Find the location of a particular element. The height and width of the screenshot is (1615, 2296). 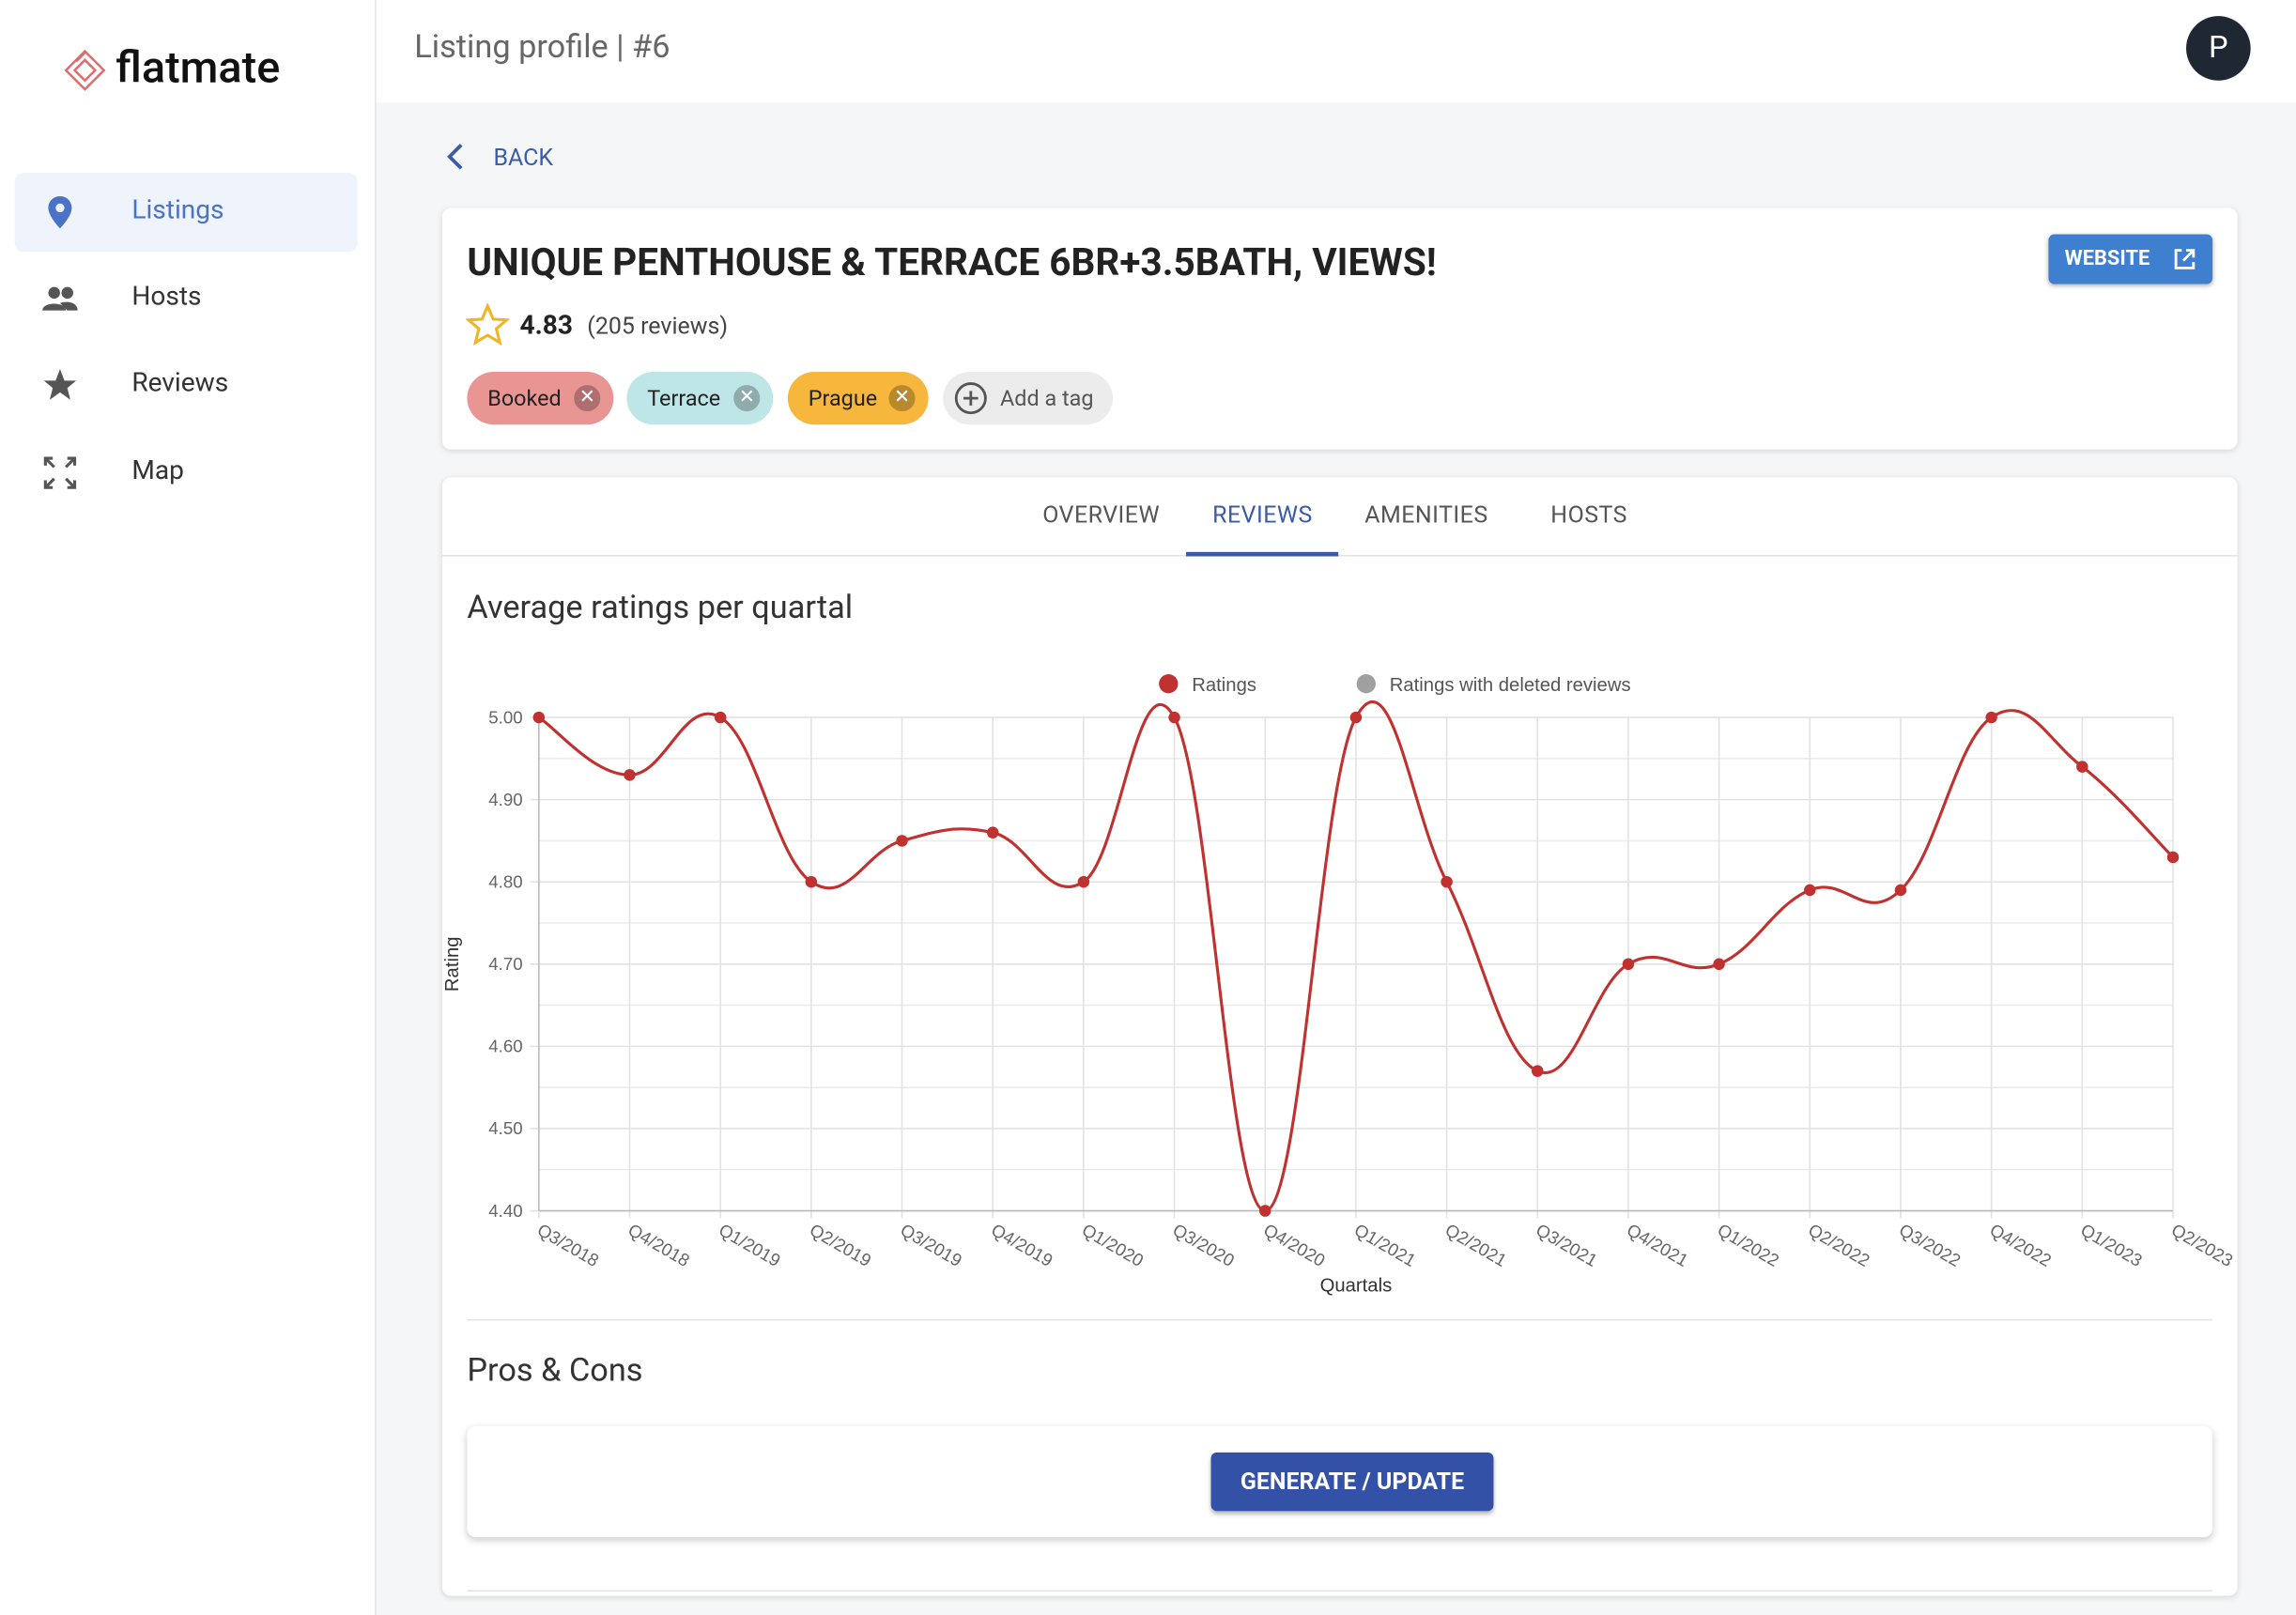

x-tick-label: Q2/2019 is located at coordinates (841, 1245).